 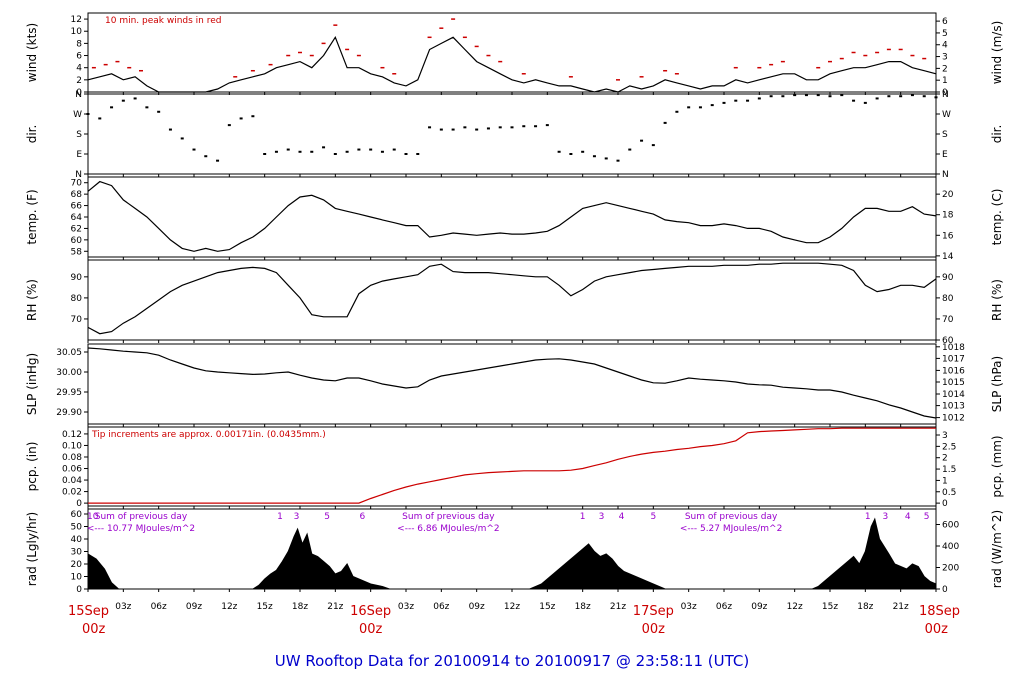 What do you see at coordinates (948, 320) in the screenshot?
I see `y-tick-label-right: 70` at bounding box center [948, 320].